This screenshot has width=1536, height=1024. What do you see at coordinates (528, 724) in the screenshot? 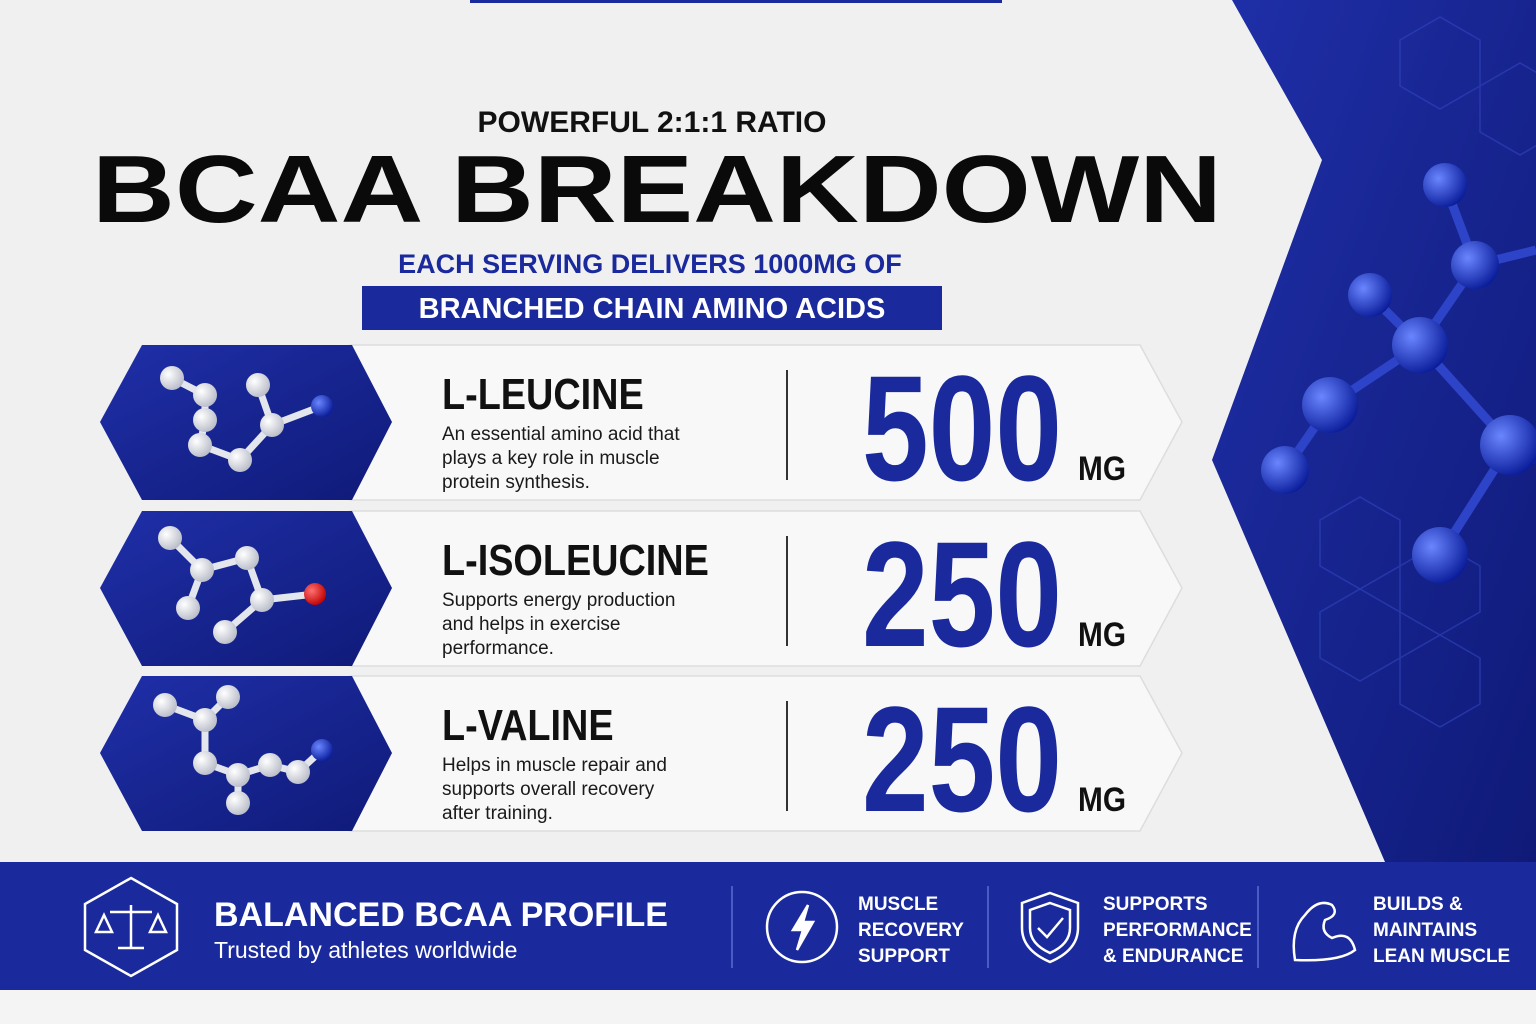
I see `item-name: L-VALINE` at bounding box center [528, 724].